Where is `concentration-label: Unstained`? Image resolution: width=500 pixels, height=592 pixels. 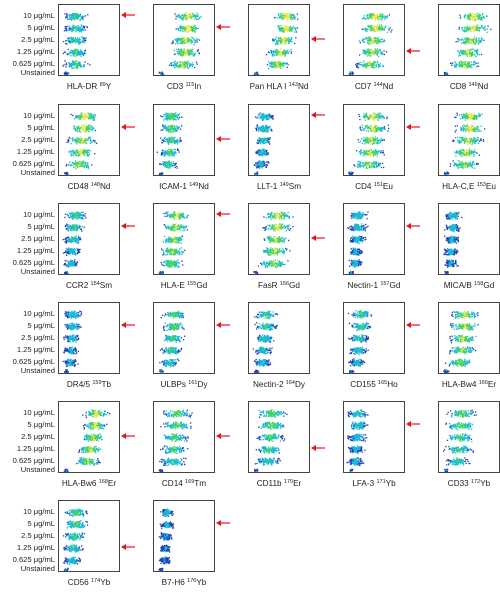 concentration-label: Unstained is located at coordinates (37, 568).